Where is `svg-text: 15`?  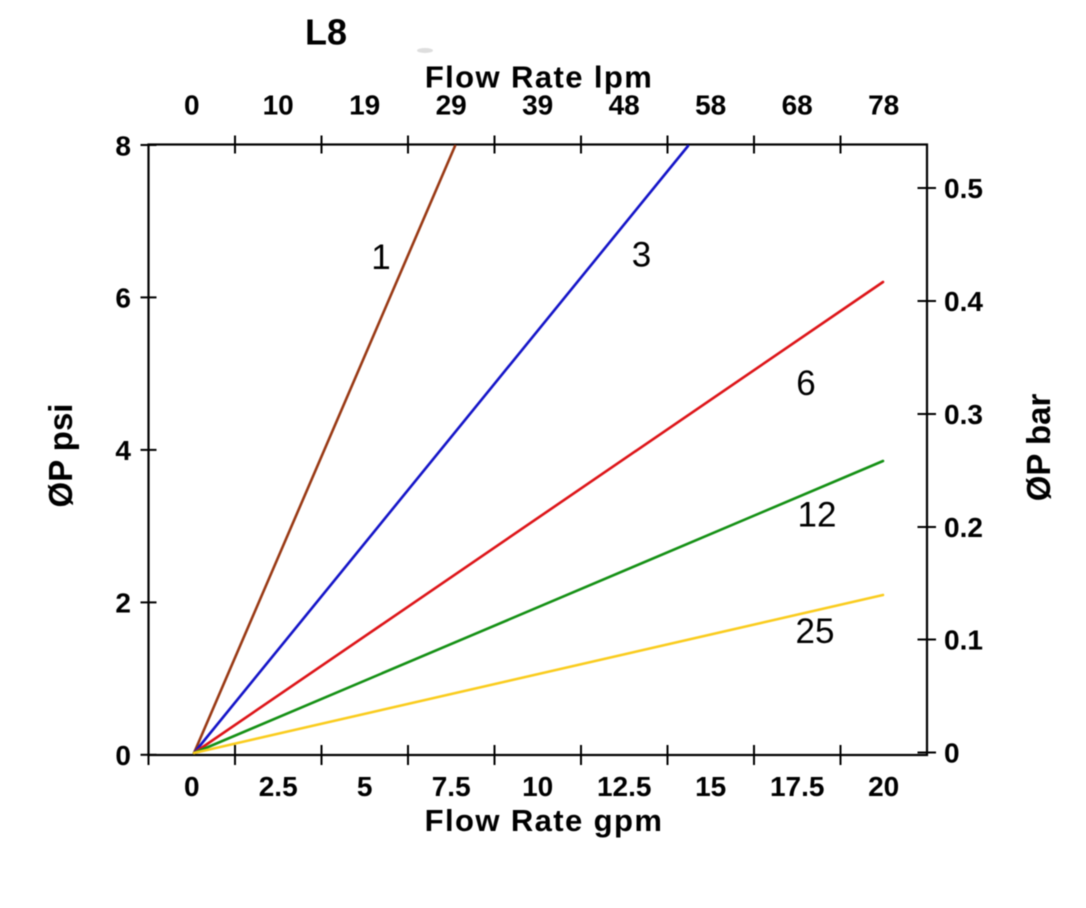
svg-text: 15 is located at coordinates (710, 786).